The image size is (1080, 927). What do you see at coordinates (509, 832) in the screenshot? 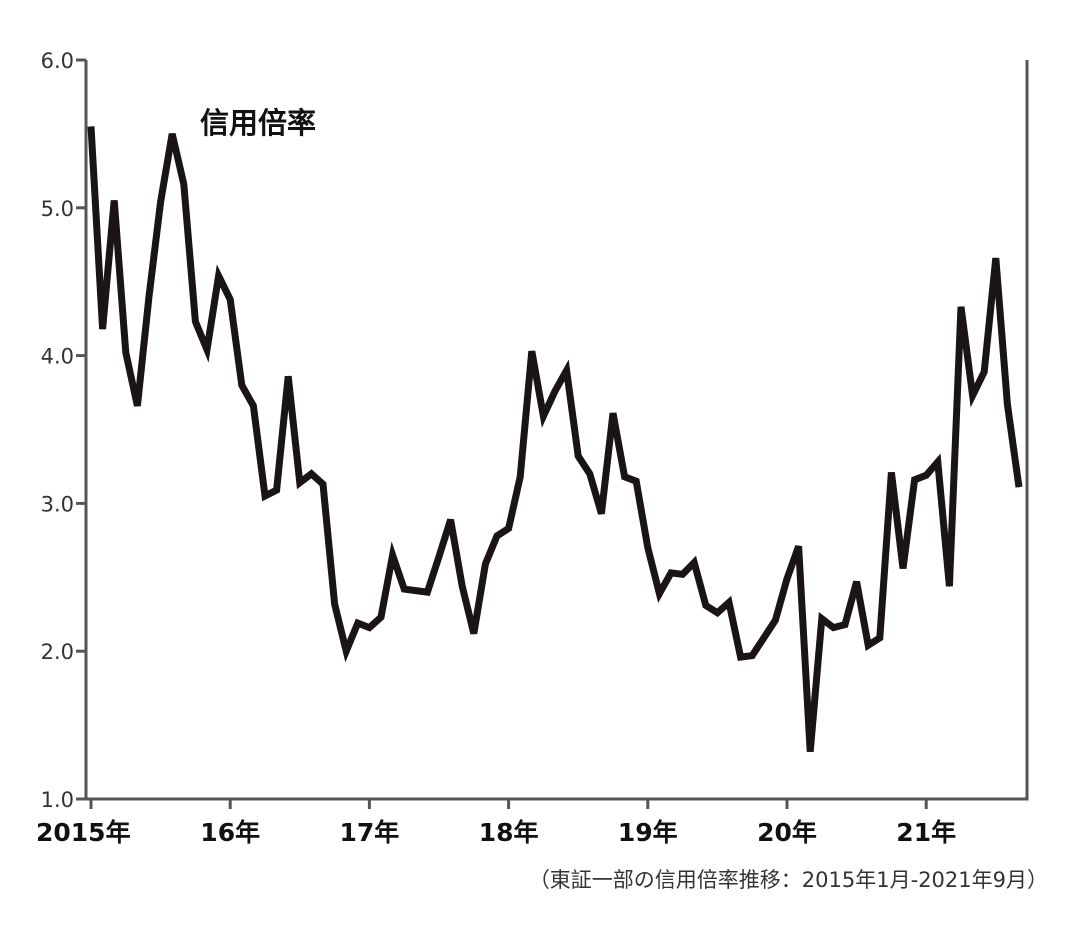
I see `x-tick-label: 18年` at bounding box center [509, 832].